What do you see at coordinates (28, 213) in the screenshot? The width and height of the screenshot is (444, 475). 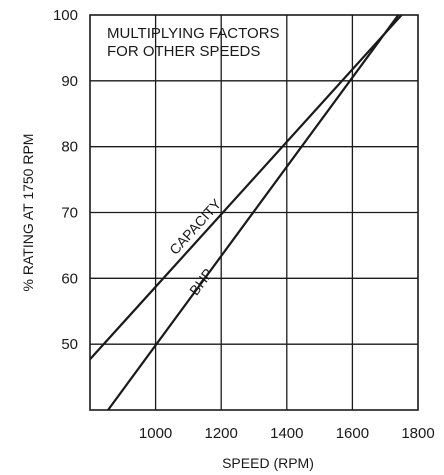 I see `y-axis-title: % RATING AT 1750 RPM` at bounding box center [28, 213].